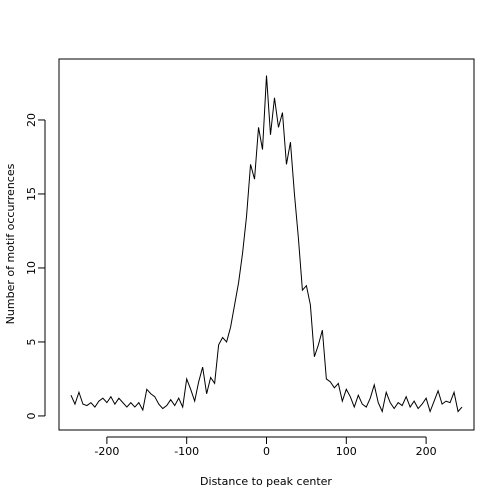 The height and width of the screenshot is (504, 504). What do you see at coordinates (31, 120) in the screenshot?
I see `y-tick-label: 20` at bounding box center [31, 120].